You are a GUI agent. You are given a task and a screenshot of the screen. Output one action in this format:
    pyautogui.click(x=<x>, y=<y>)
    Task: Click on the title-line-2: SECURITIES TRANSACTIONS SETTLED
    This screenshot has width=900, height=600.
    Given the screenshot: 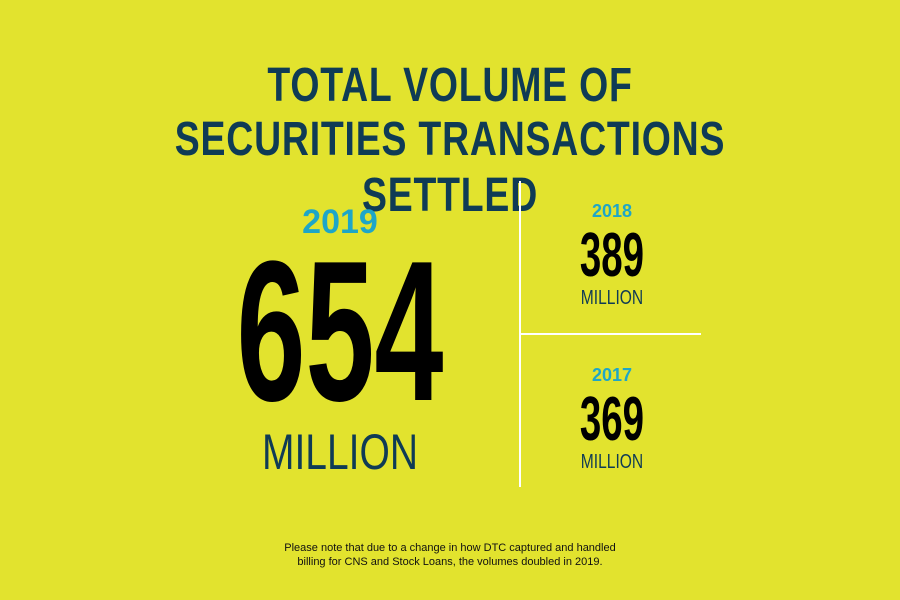 What is the action you would take?
    pyautogui.click(x=450, y=167)
    